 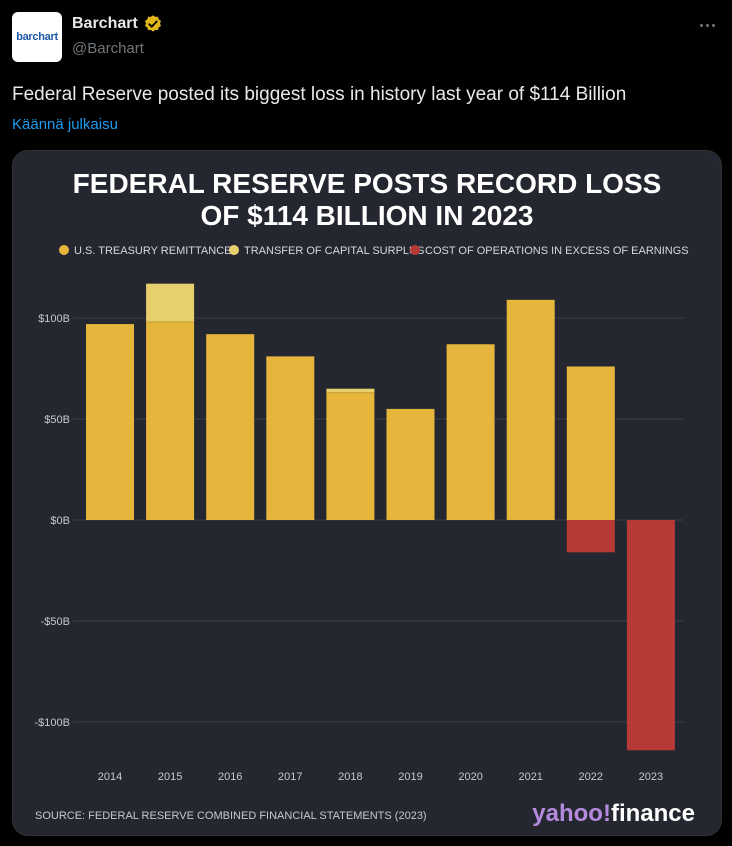 What do you see at coordinates (64, 250) in the screenshot?
I see `legend-swatch-treasury` at bounding box center [64, 250].